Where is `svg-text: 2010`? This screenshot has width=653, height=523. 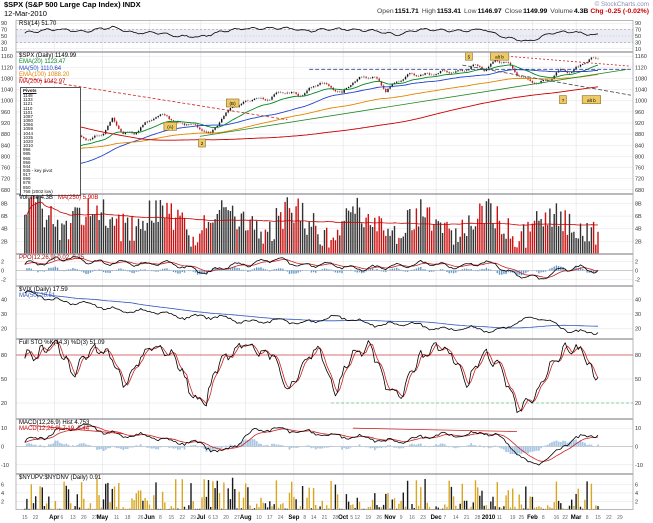
svg-text: 2010 is located at coordinates (489, 518).